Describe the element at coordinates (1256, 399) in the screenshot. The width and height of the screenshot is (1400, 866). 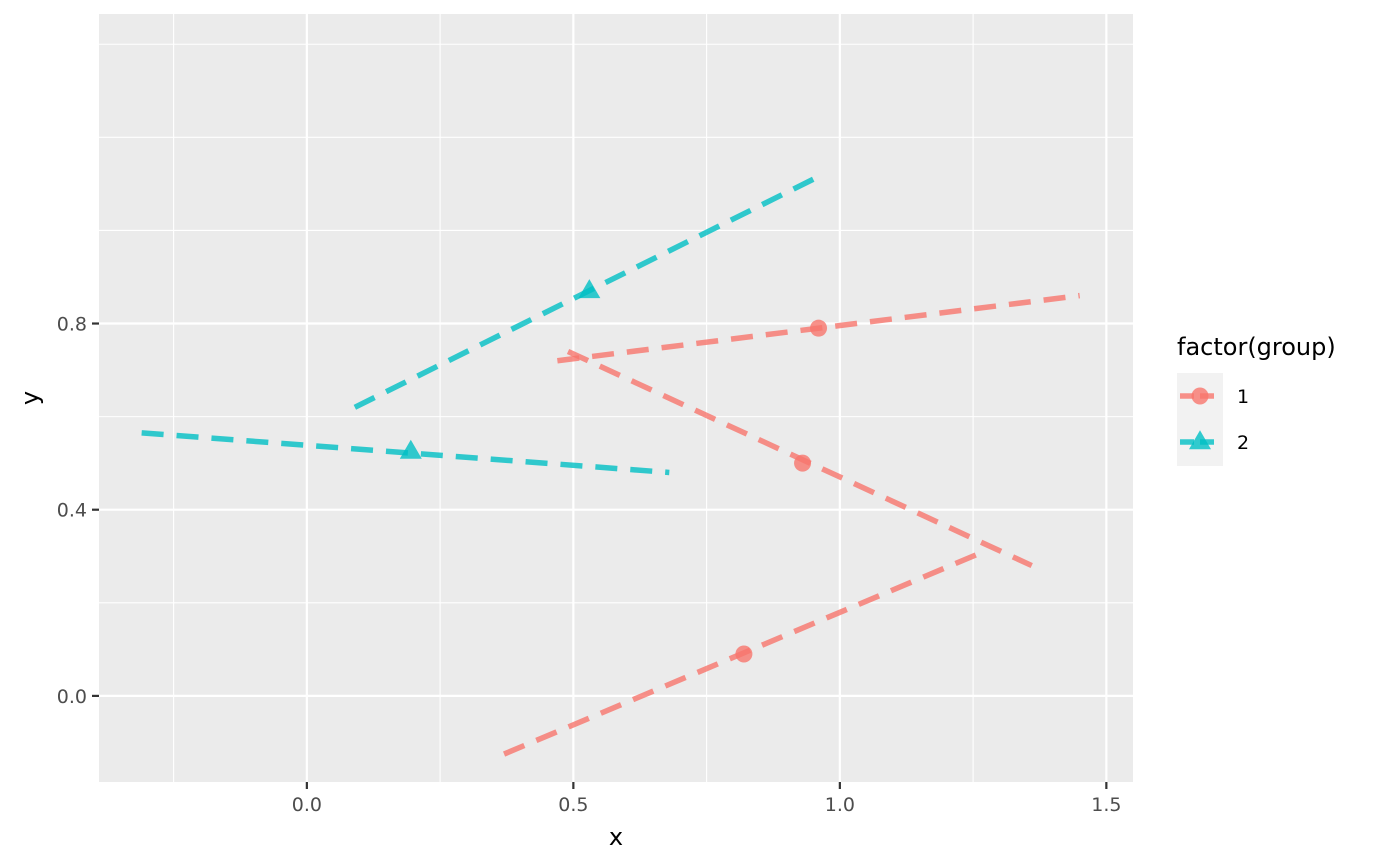
I see `legend: factor(group) 12` at that location.